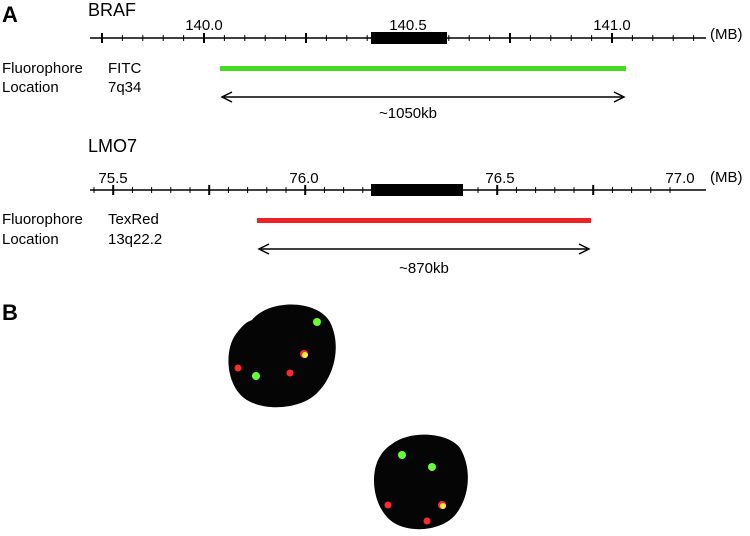  Describe the element at coordinates (226, 97) in the screenshot. I see `braf-arrowhead-left` at that location.